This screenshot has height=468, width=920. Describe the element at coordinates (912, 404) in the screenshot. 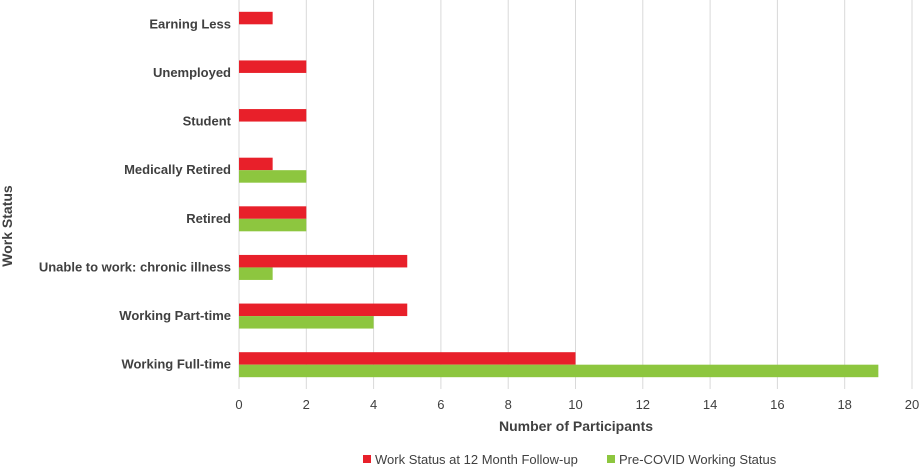

I see `x-tick-label-10: 20` at that location.